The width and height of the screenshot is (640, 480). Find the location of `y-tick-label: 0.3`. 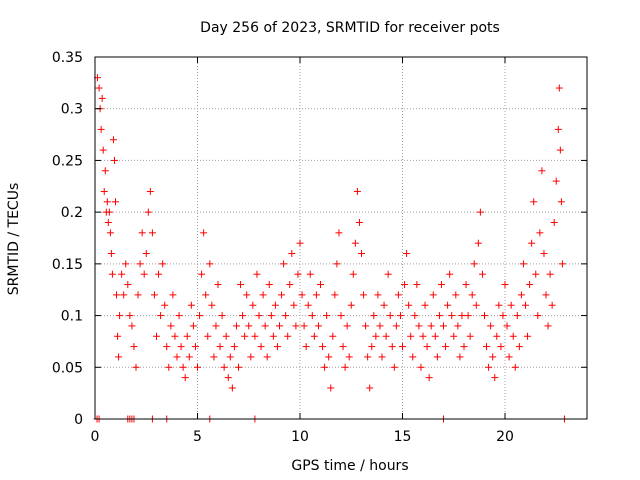

y-tick-label: 0.3 is located at coordinates (72, 110).